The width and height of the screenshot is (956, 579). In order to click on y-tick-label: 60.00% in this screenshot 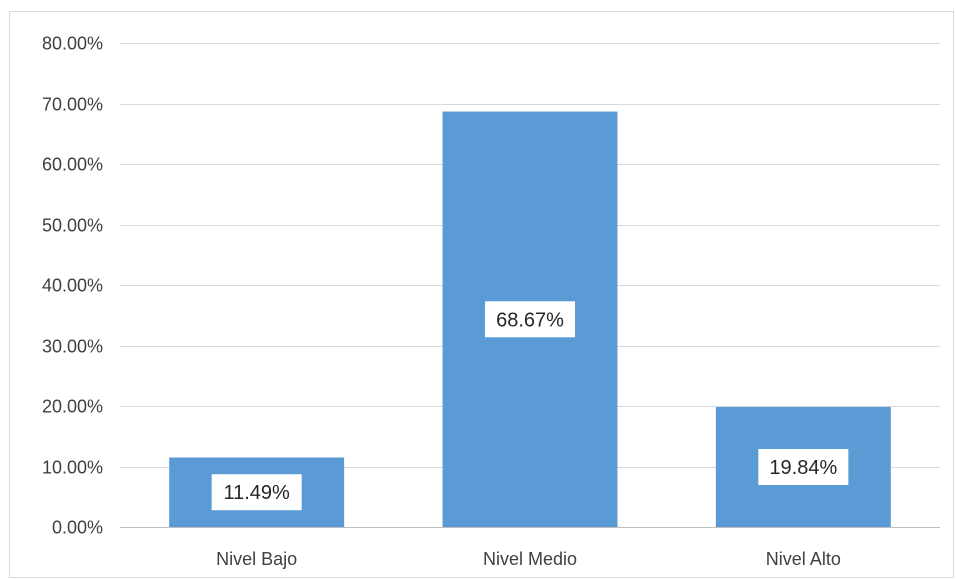, I will do `click(72, 165)`.